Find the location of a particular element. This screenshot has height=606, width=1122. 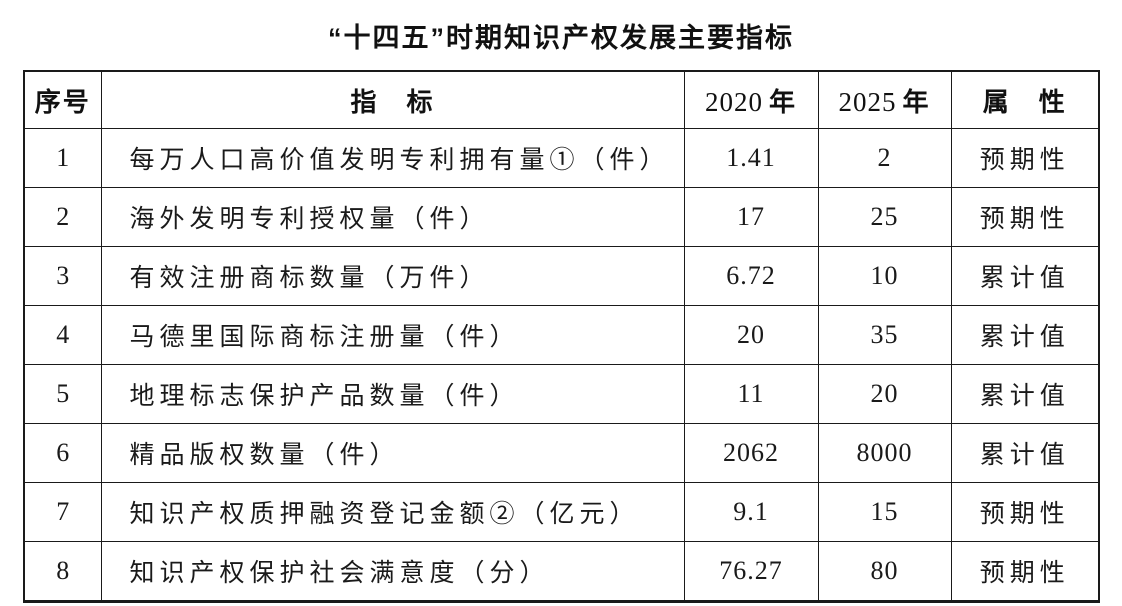

value-2025-cell: 80 is located at coordinates (884, 571).